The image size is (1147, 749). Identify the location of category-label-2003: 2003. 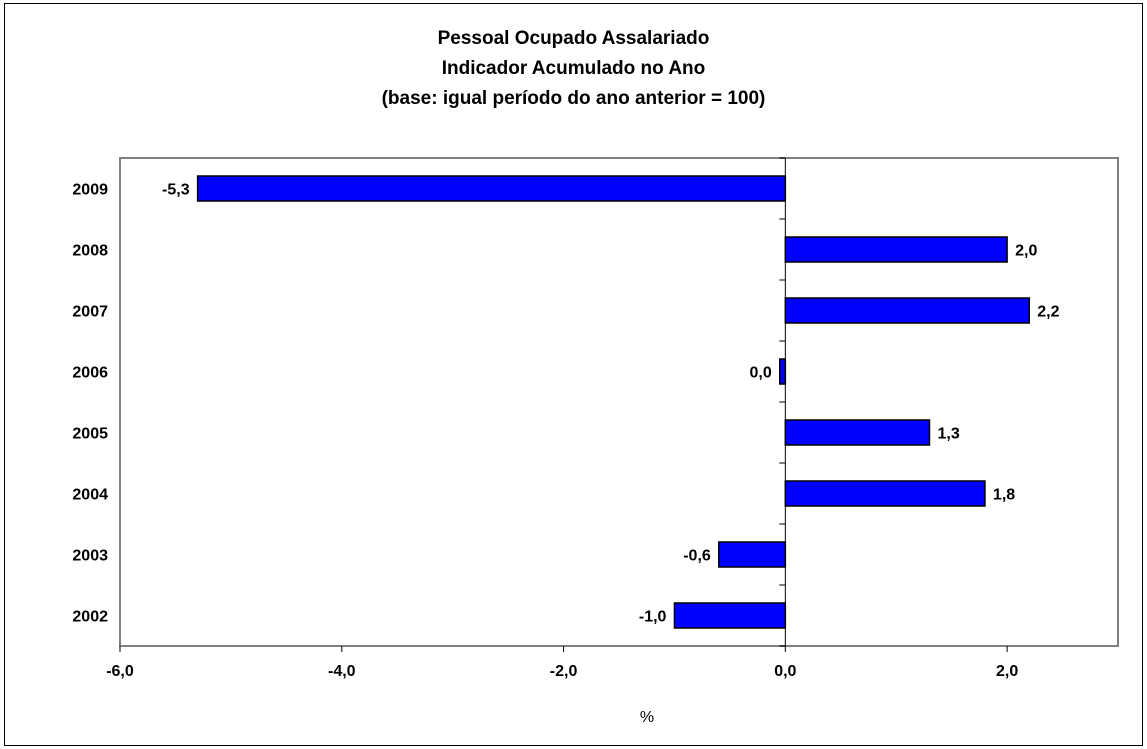
(90, 556).